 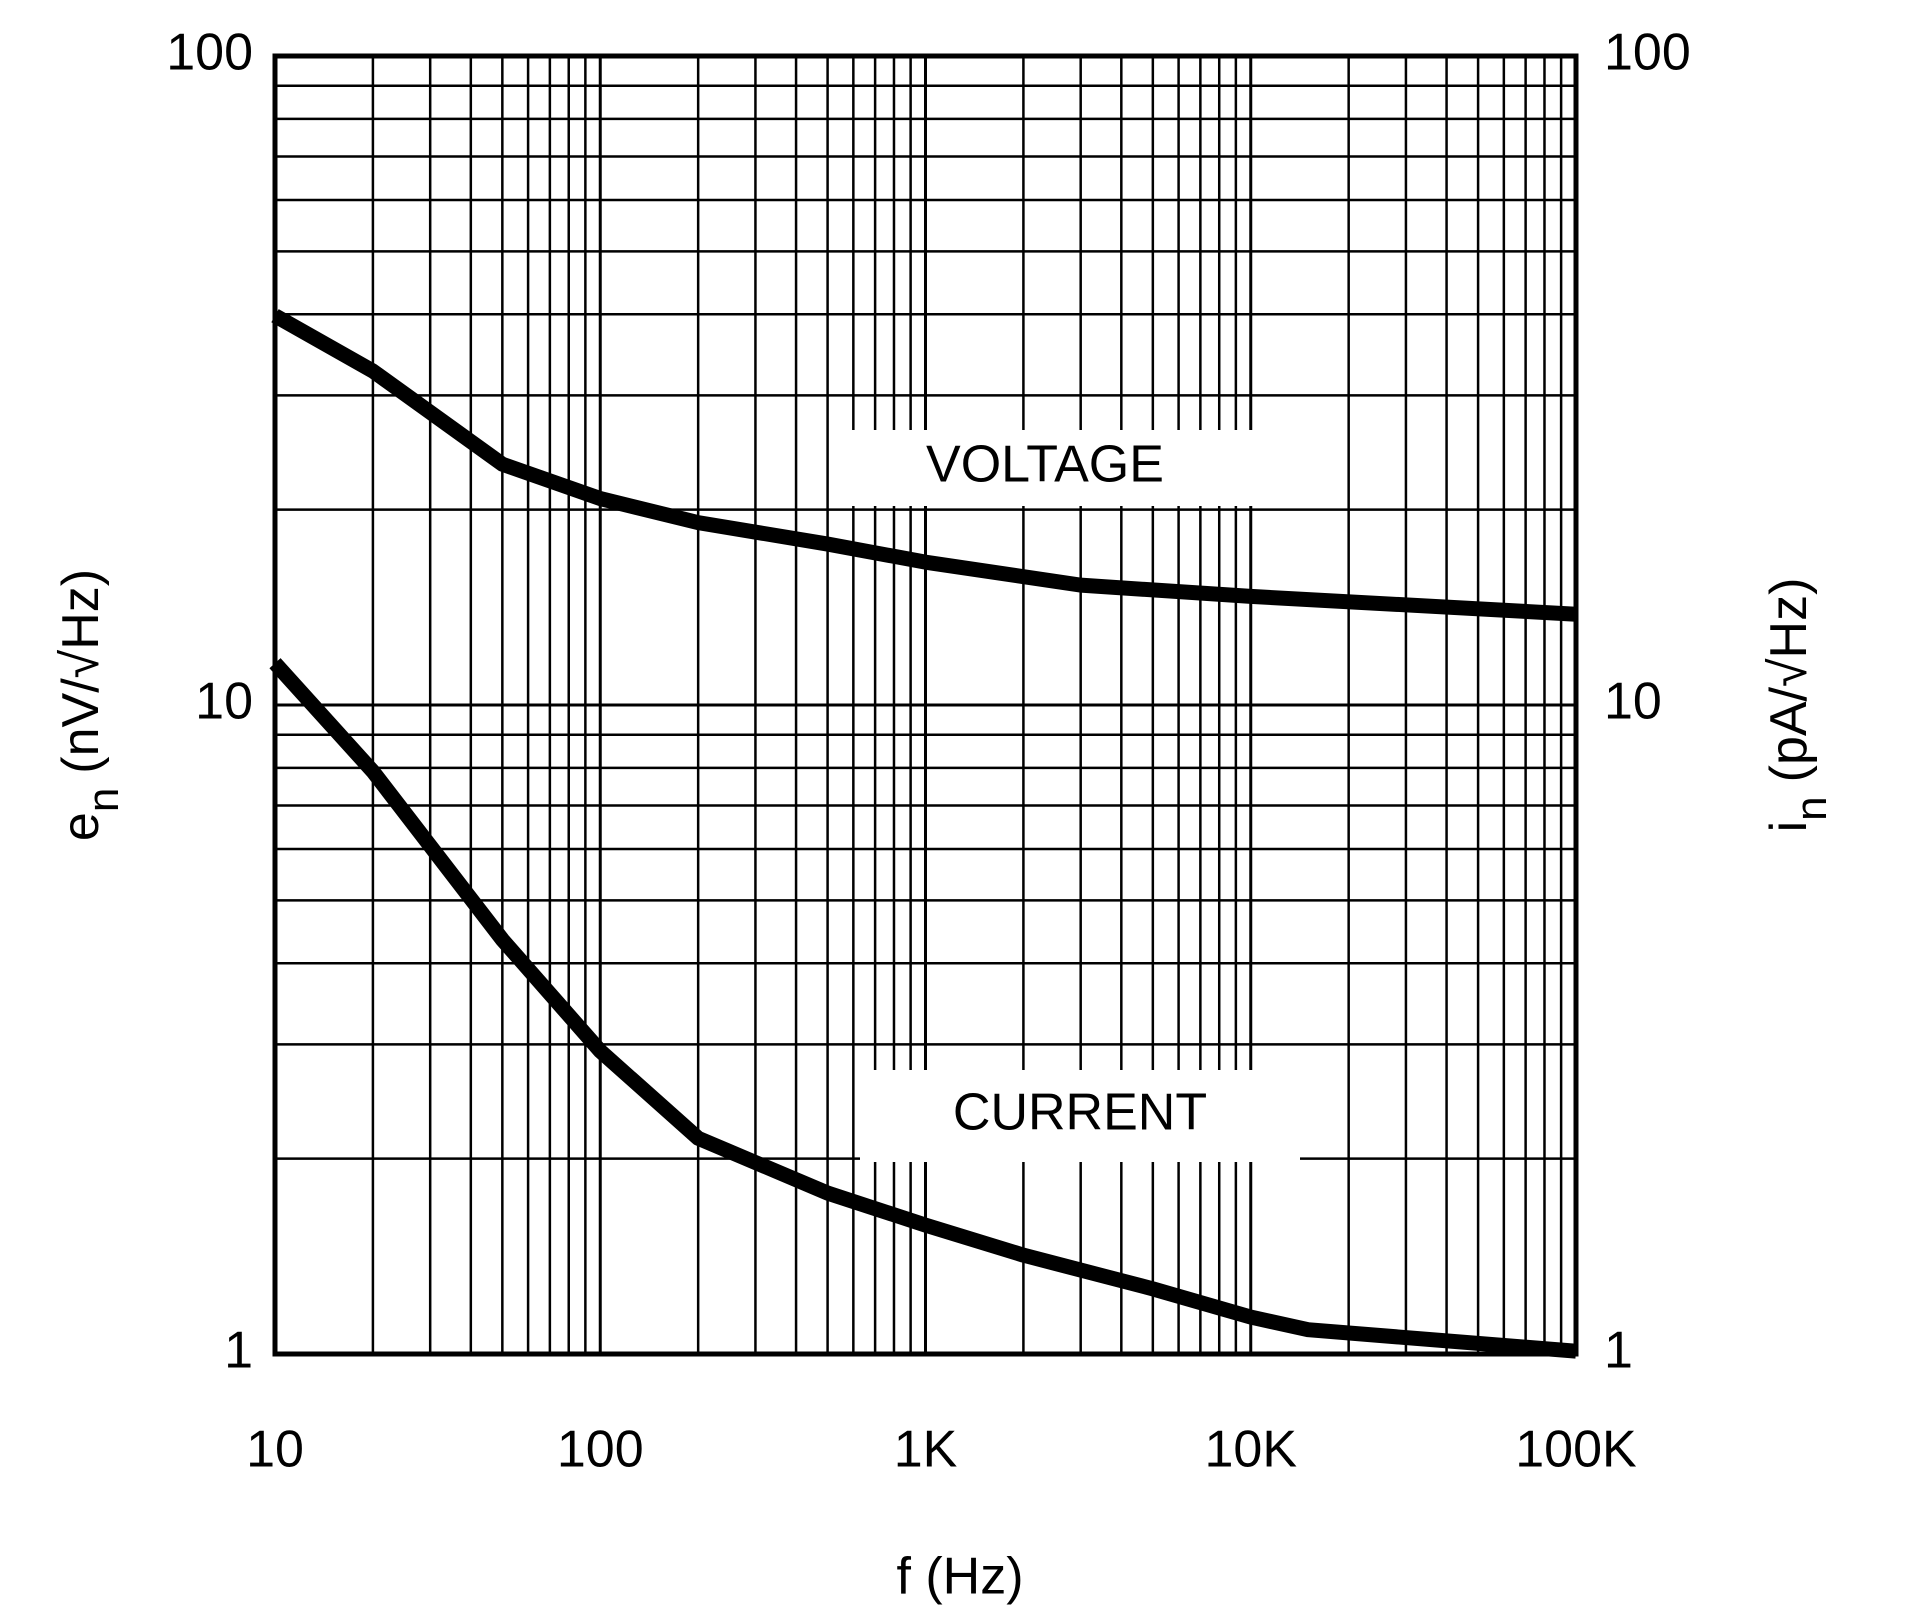 I want to click on series-line, so click(x=924, y=465).